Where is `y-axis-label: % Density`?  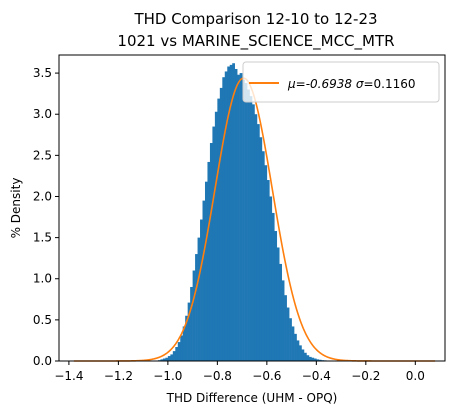
y-axis-label: % Density is located at coordinates (16, 208).